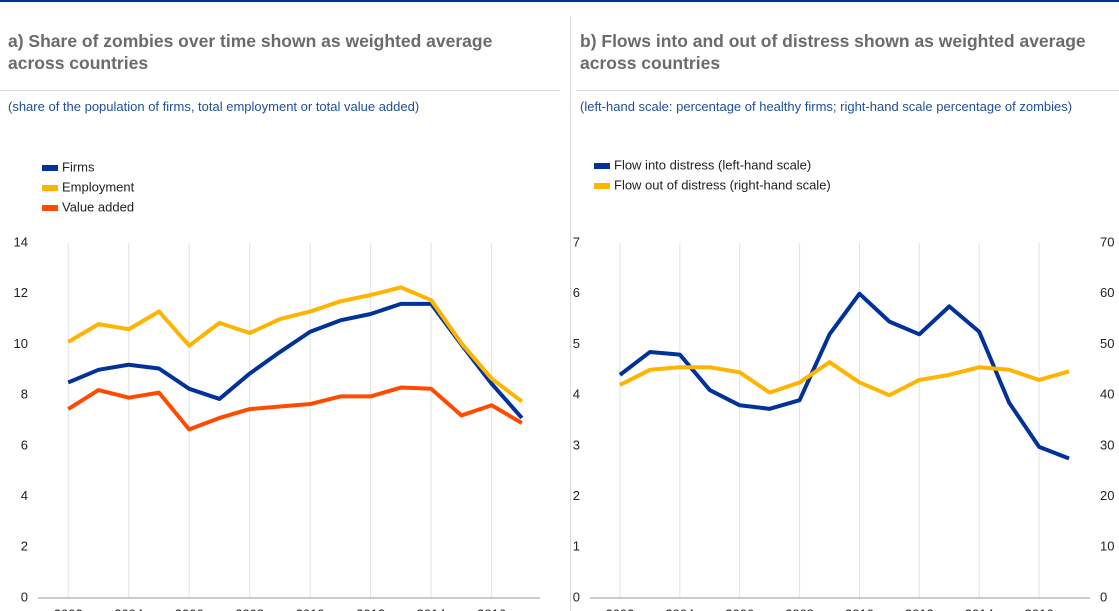 Image resolution: width=1119 pixels, height=611 pixels. I want to click on legend-label: Employment, so click(98, 186).